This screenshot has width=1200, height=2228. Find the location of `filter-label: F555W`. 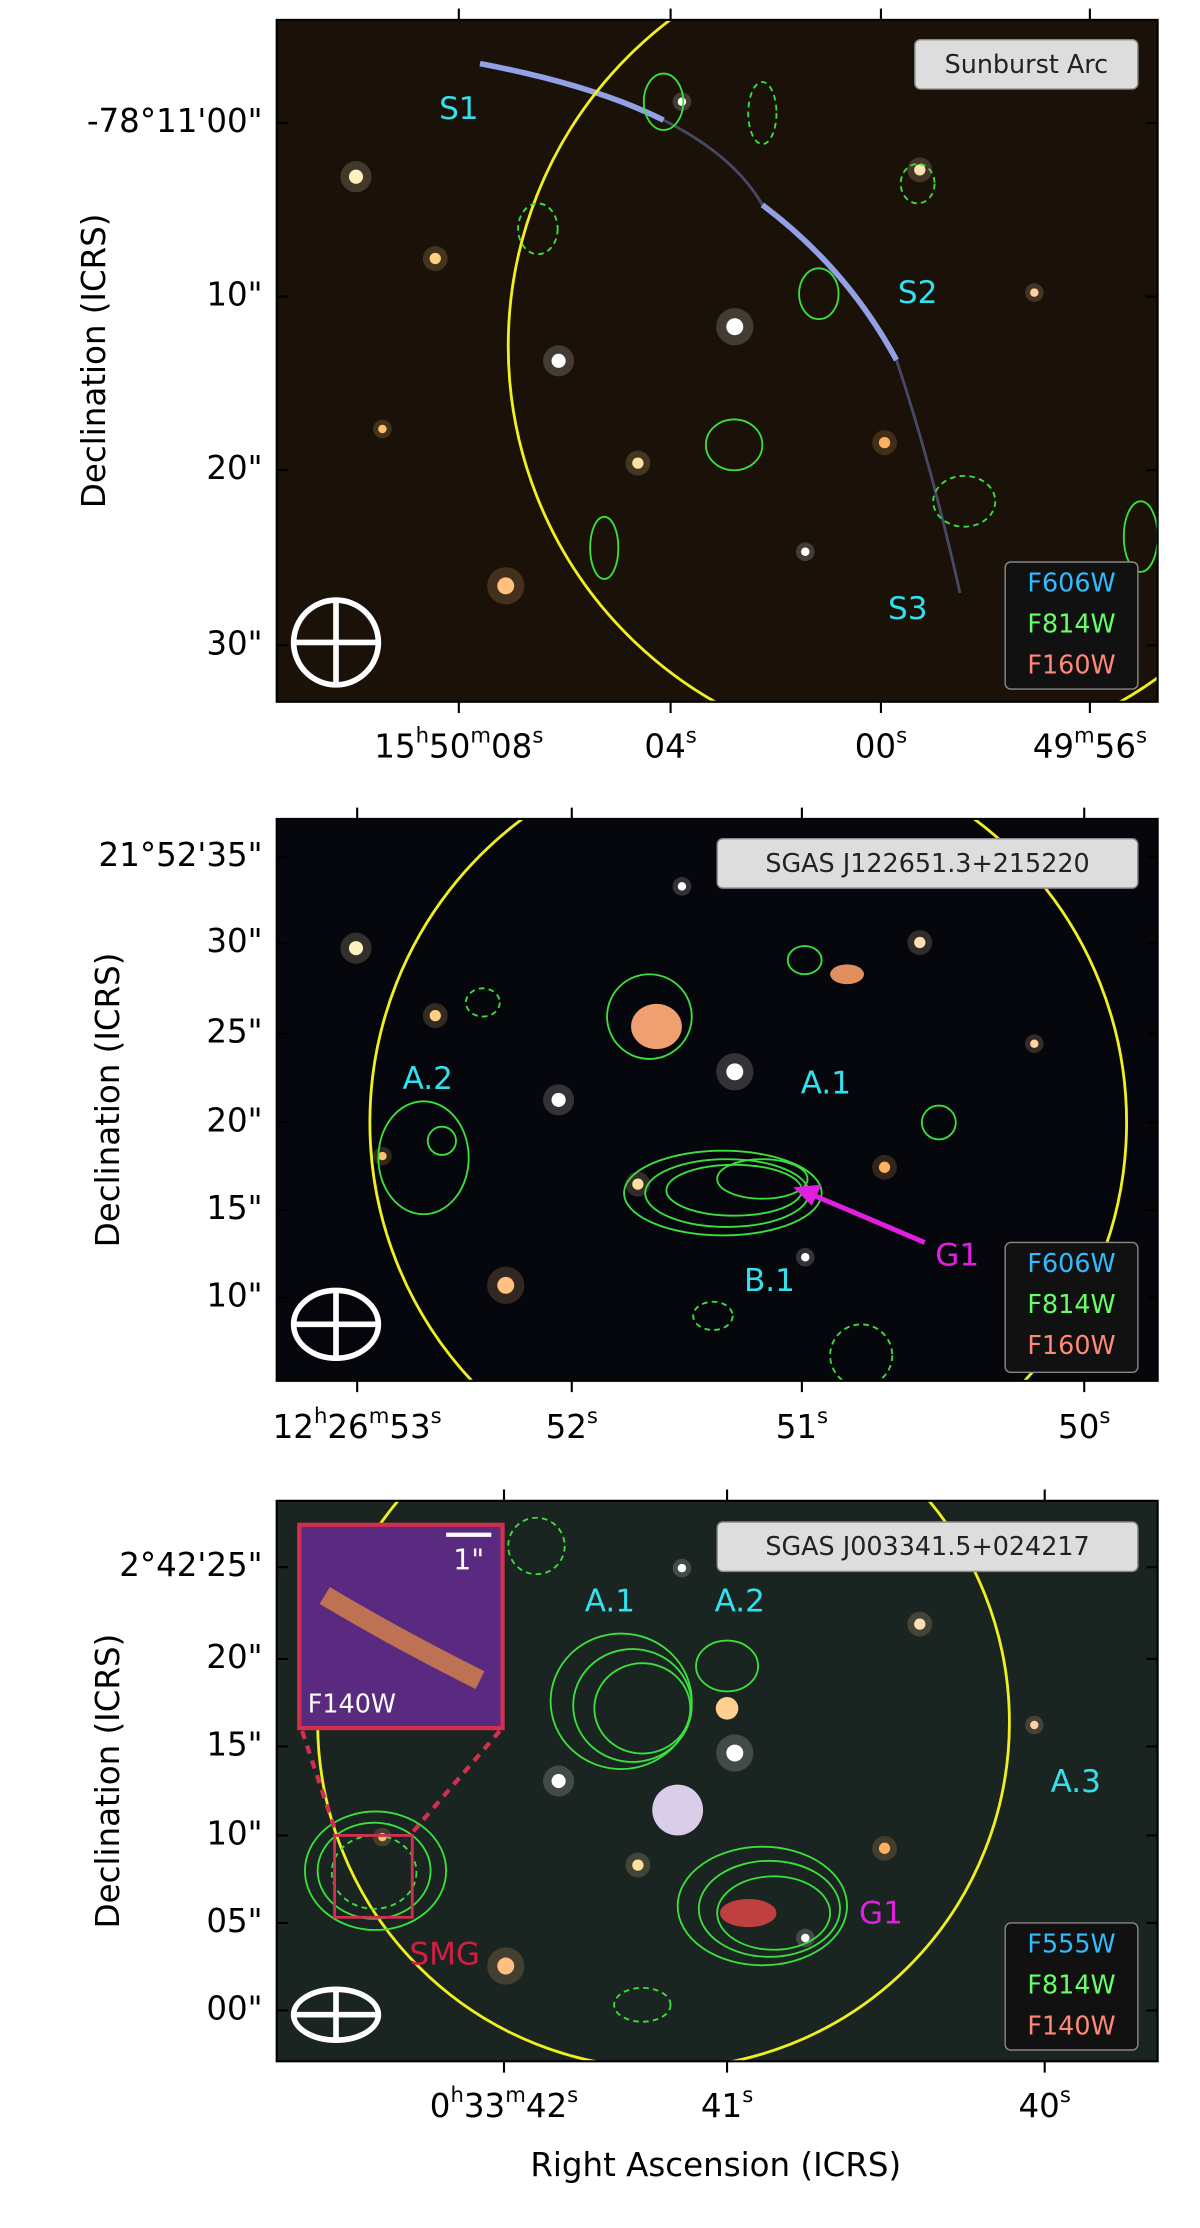

filter-label: F555W is located at coordinates (1071, 1944).